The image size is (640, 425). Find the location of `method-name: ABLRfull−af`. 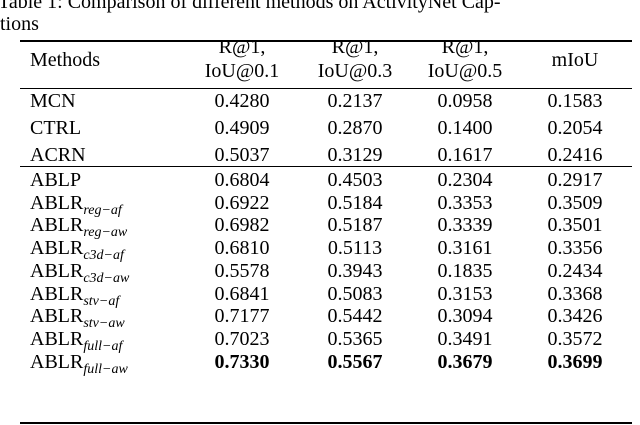

method-name: ABLRfull−af is located at coordinates (76, 340).